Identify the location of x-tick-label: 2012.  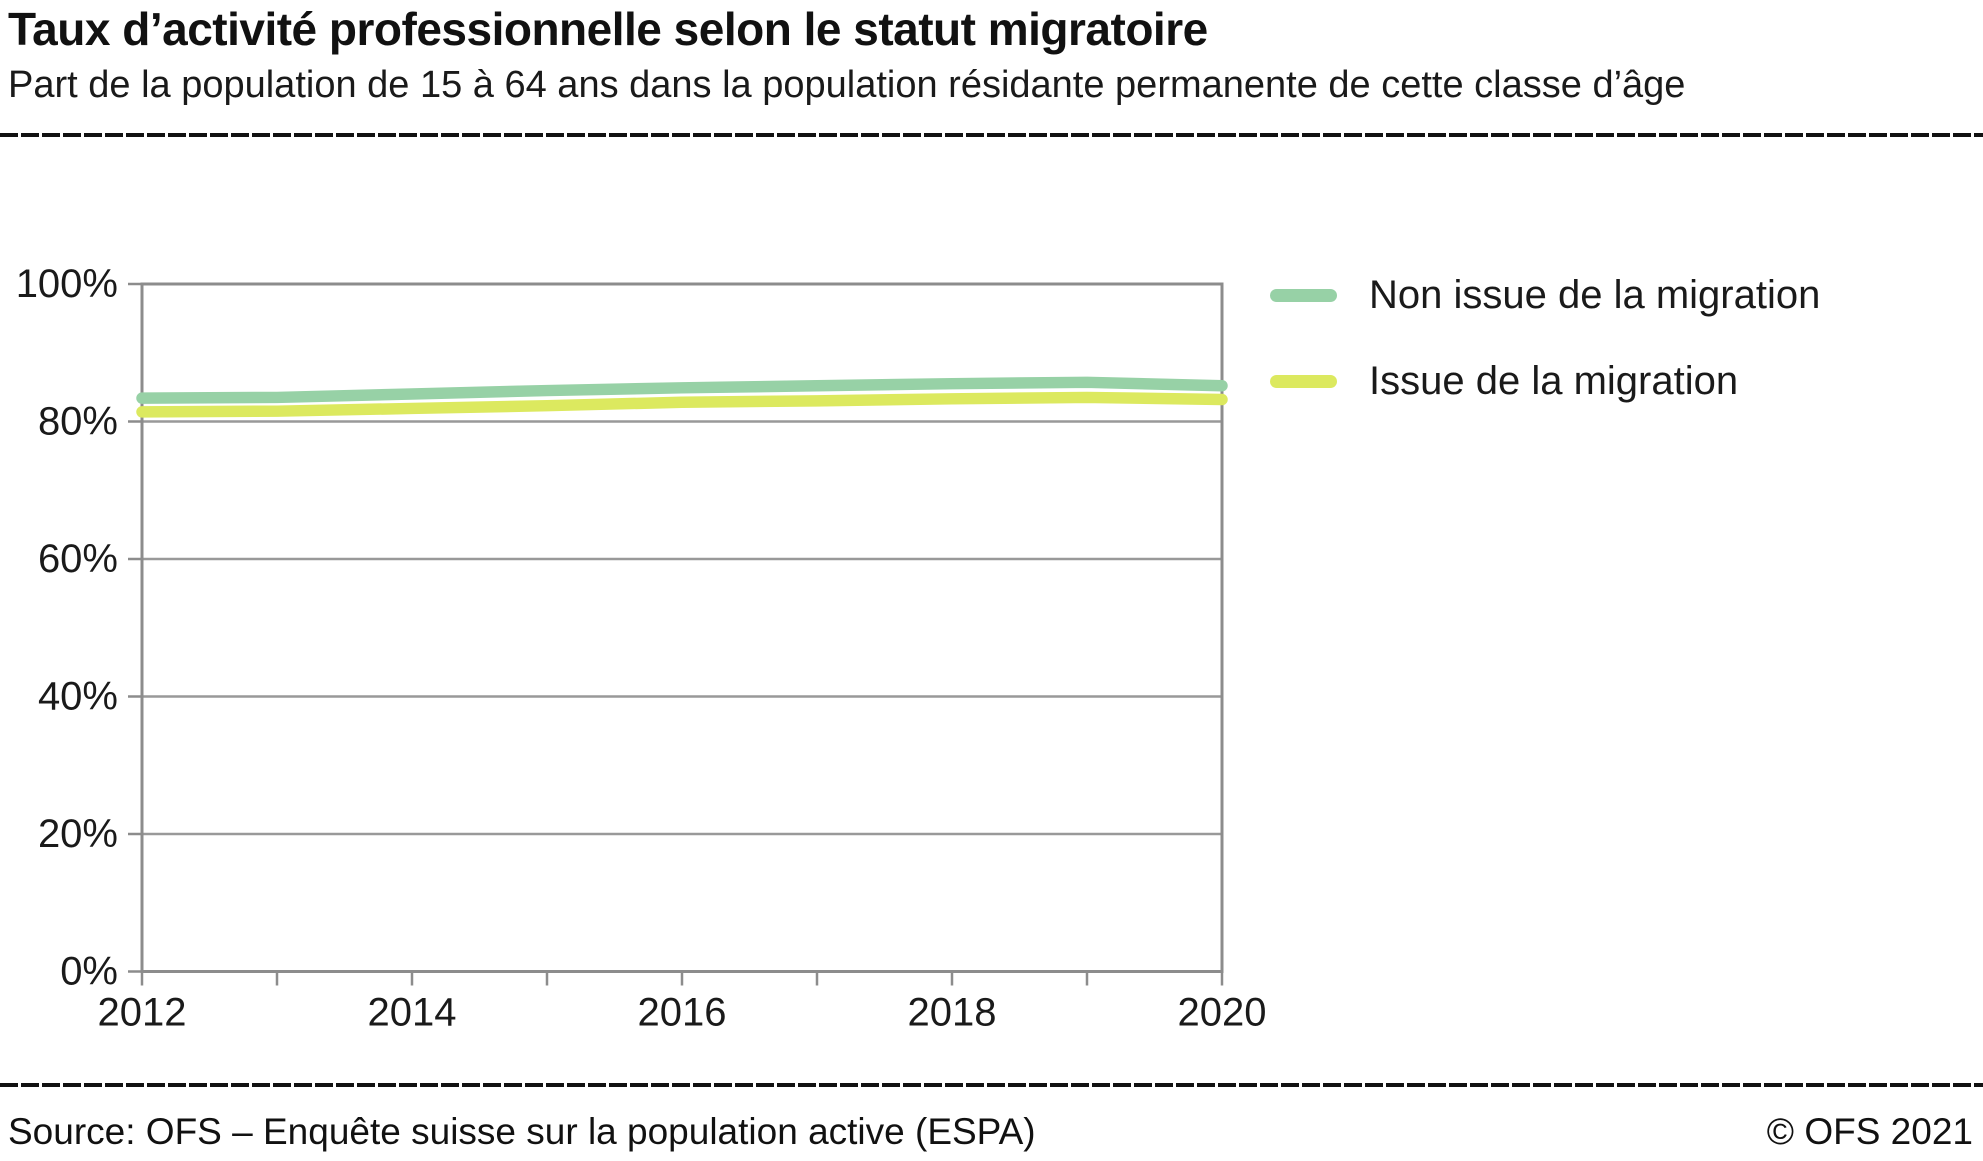
(142, 1013).